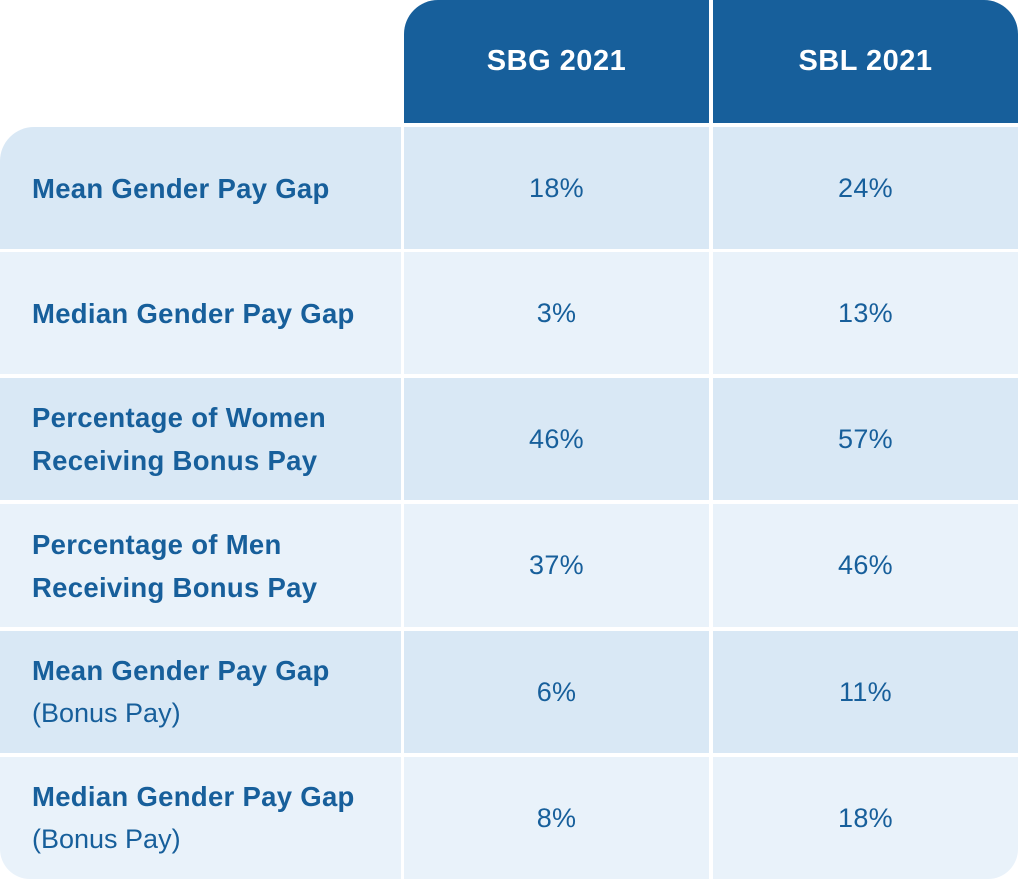 Image resolution: width=1027 pixels, height=881 pixels. I want to click on value-cell-sbg: 18%, so click(556, 188).